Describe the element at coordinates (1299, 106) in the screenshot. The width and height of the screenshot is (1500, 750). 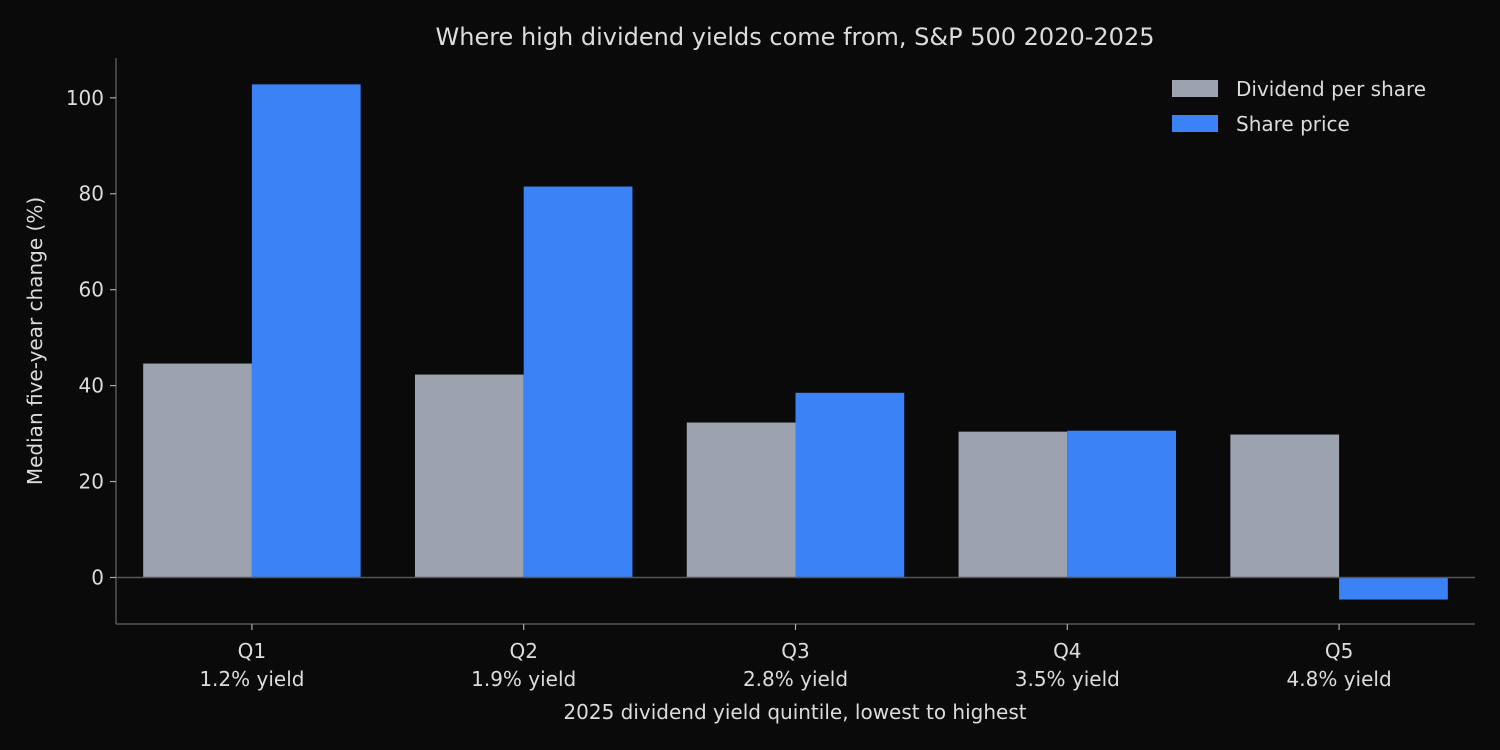
I see `legend: Dividend per share Share price` at that location.